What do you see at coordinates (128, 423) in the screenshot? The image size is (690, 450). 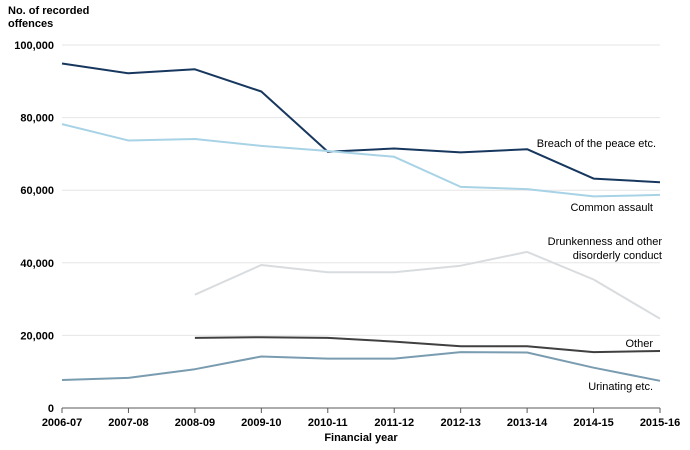 I see `x-tick-label: 2007-08` at bounding box center [128, 423].